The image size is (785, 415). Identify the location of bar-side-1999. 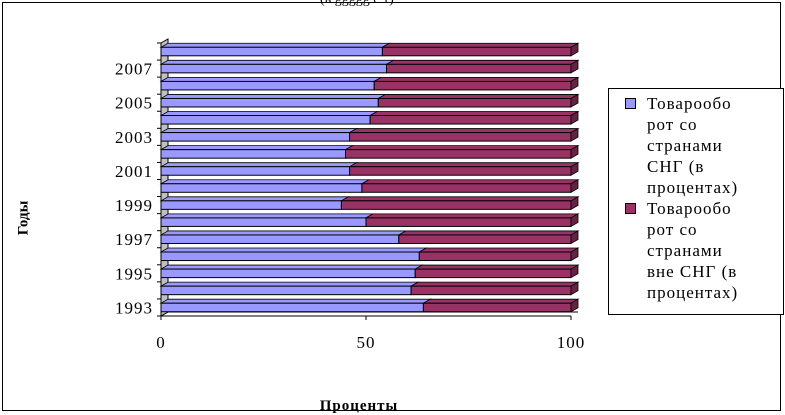
(574, 203).